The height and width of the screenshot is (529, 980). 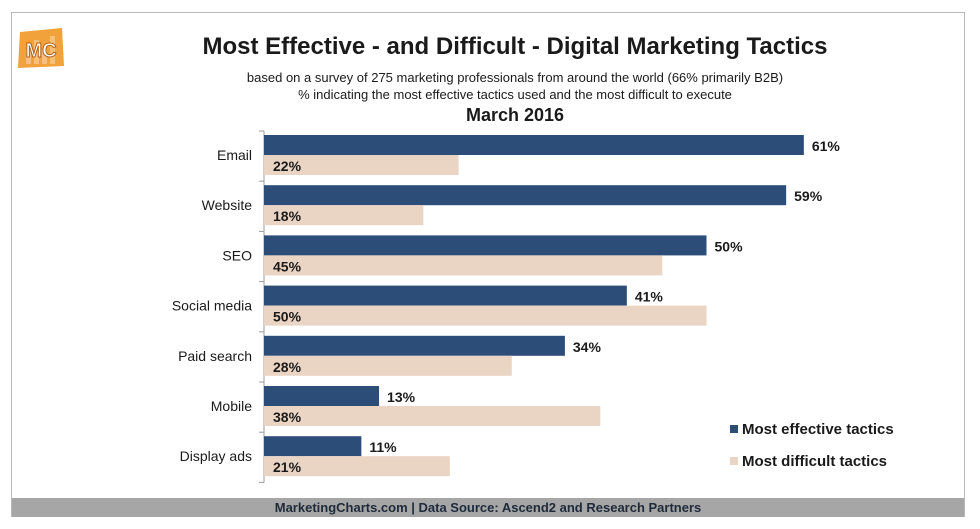 I want to click on value-label-difficult-display-ads: 21%, so click(x=287, y=467).